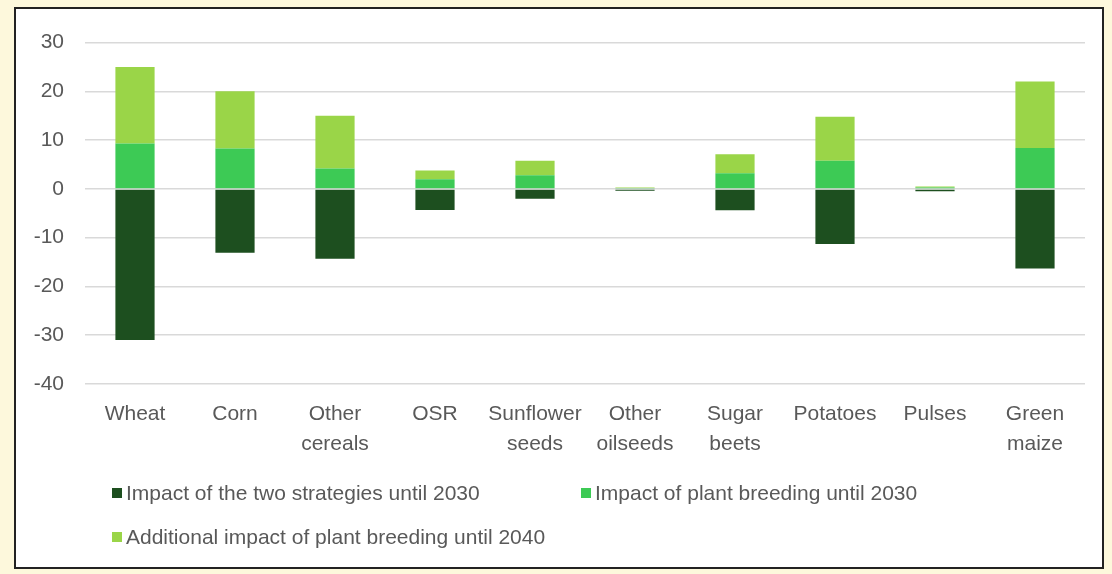 Image resolution: width=1112 pixels, height=574 pixels. Describe the element at coordinates (58, 187) in the screenshot. I see `y-tick-label: 0` at that location.